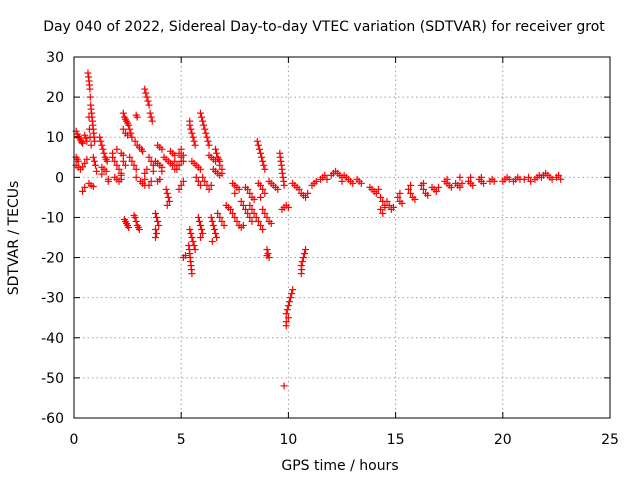 This screenshot has height=480, width=640. I want to click on y-tick-label: -10, so click(52, 218).